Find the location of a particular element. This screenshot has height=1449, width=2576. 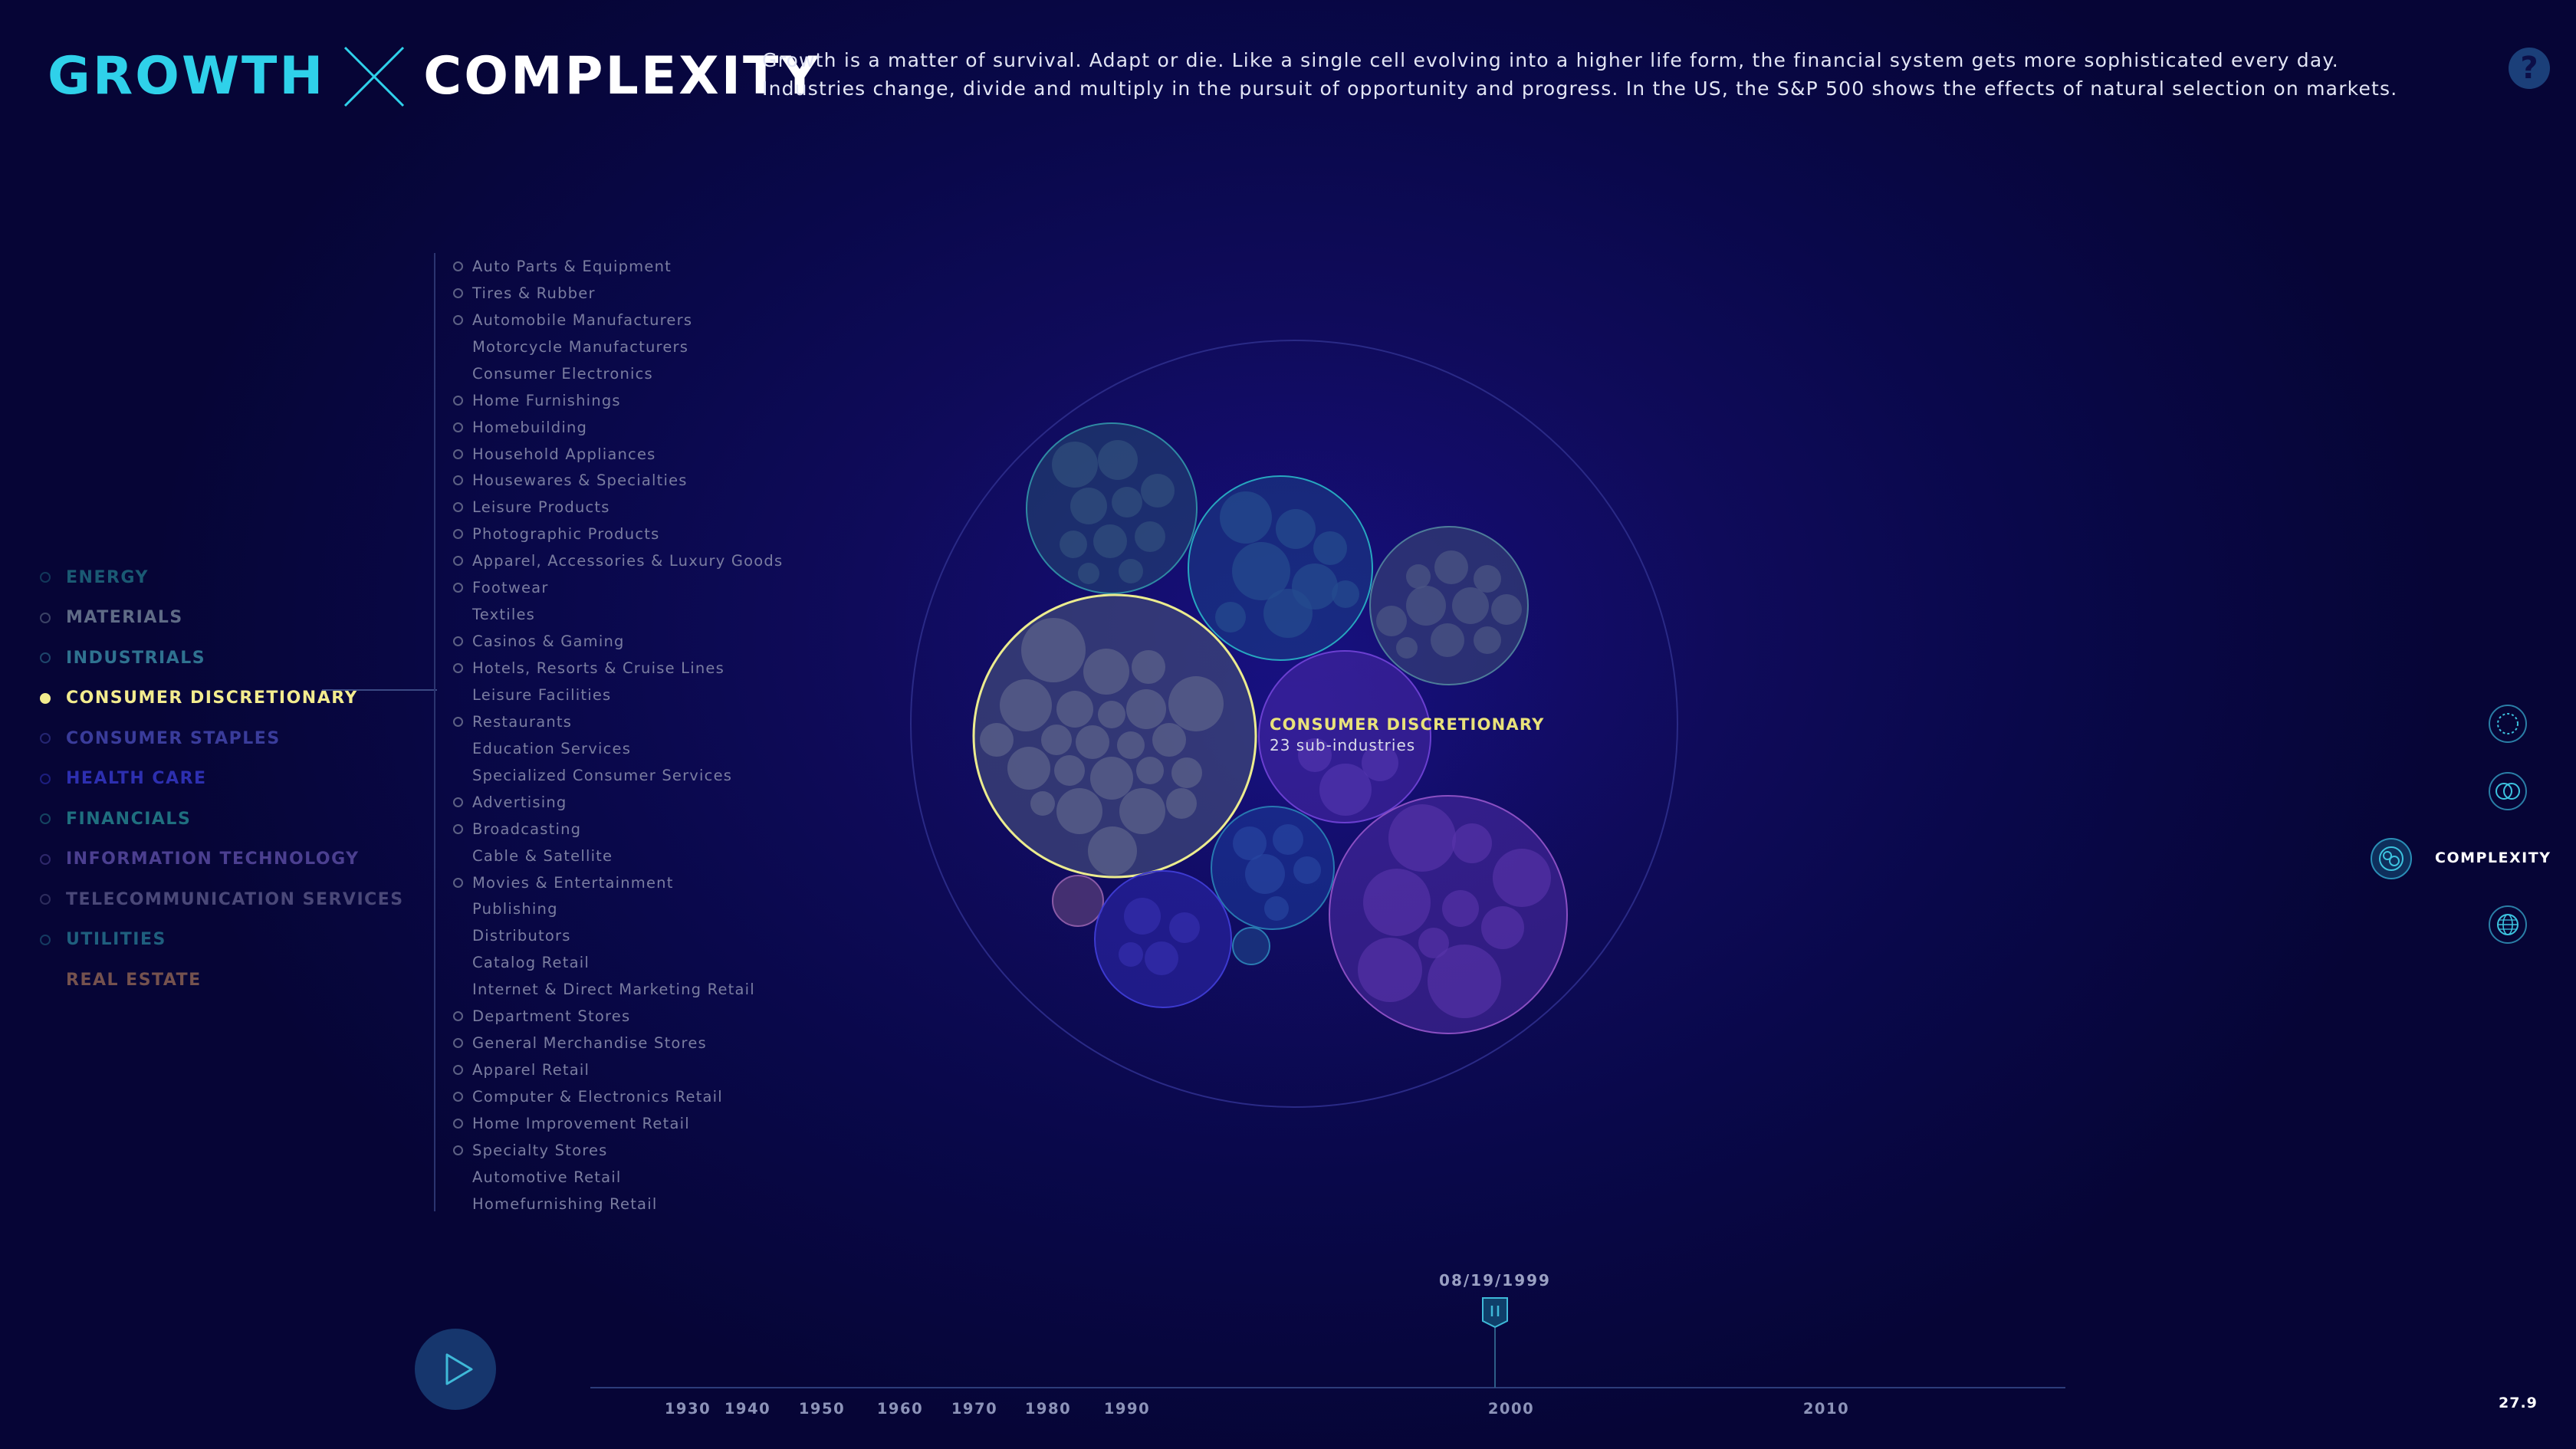

play-button is located at coordinates (456, 1370).